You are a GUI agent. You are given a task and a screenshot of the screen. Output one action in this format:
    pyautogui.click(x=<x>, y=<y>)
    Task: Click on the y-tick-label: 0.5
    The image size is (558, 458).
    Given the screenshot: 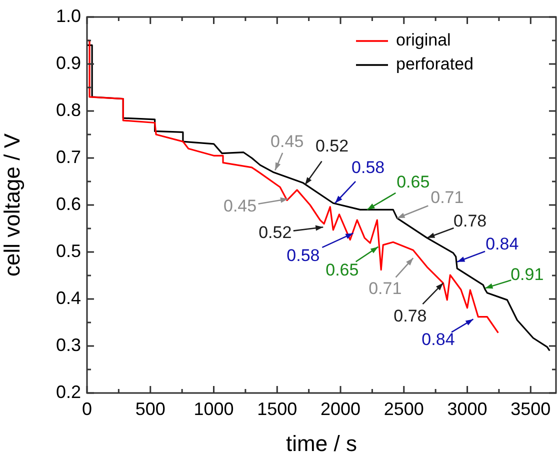 What is the action you would take?
    pyautogui.click(x=68, y=250)
    